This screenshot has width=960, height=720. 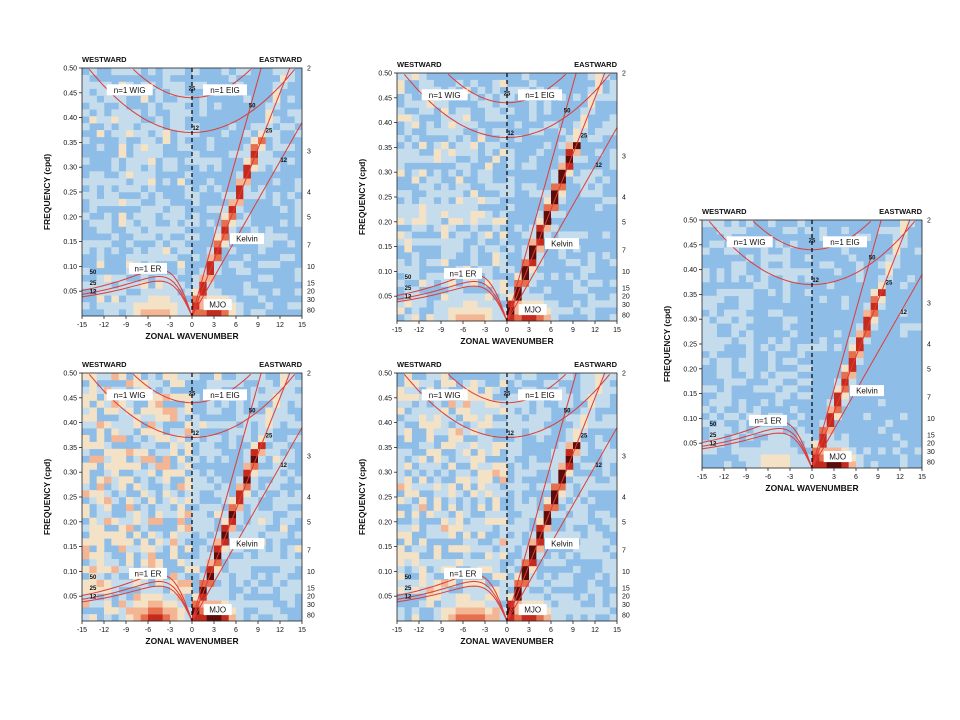 What do you see at coordinates (247, 239) in the screenshot?
I see `label-kelvin-box` at bounding box center [247, 239].